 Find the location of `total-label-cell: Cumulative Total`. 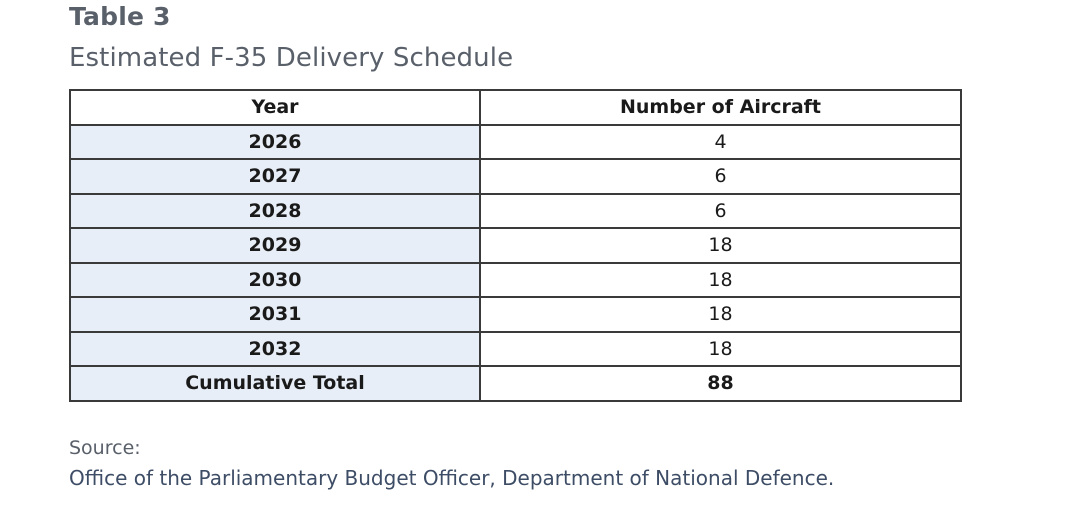

total-label-cell: Cumulative Total is located at coordinates (275, 383).